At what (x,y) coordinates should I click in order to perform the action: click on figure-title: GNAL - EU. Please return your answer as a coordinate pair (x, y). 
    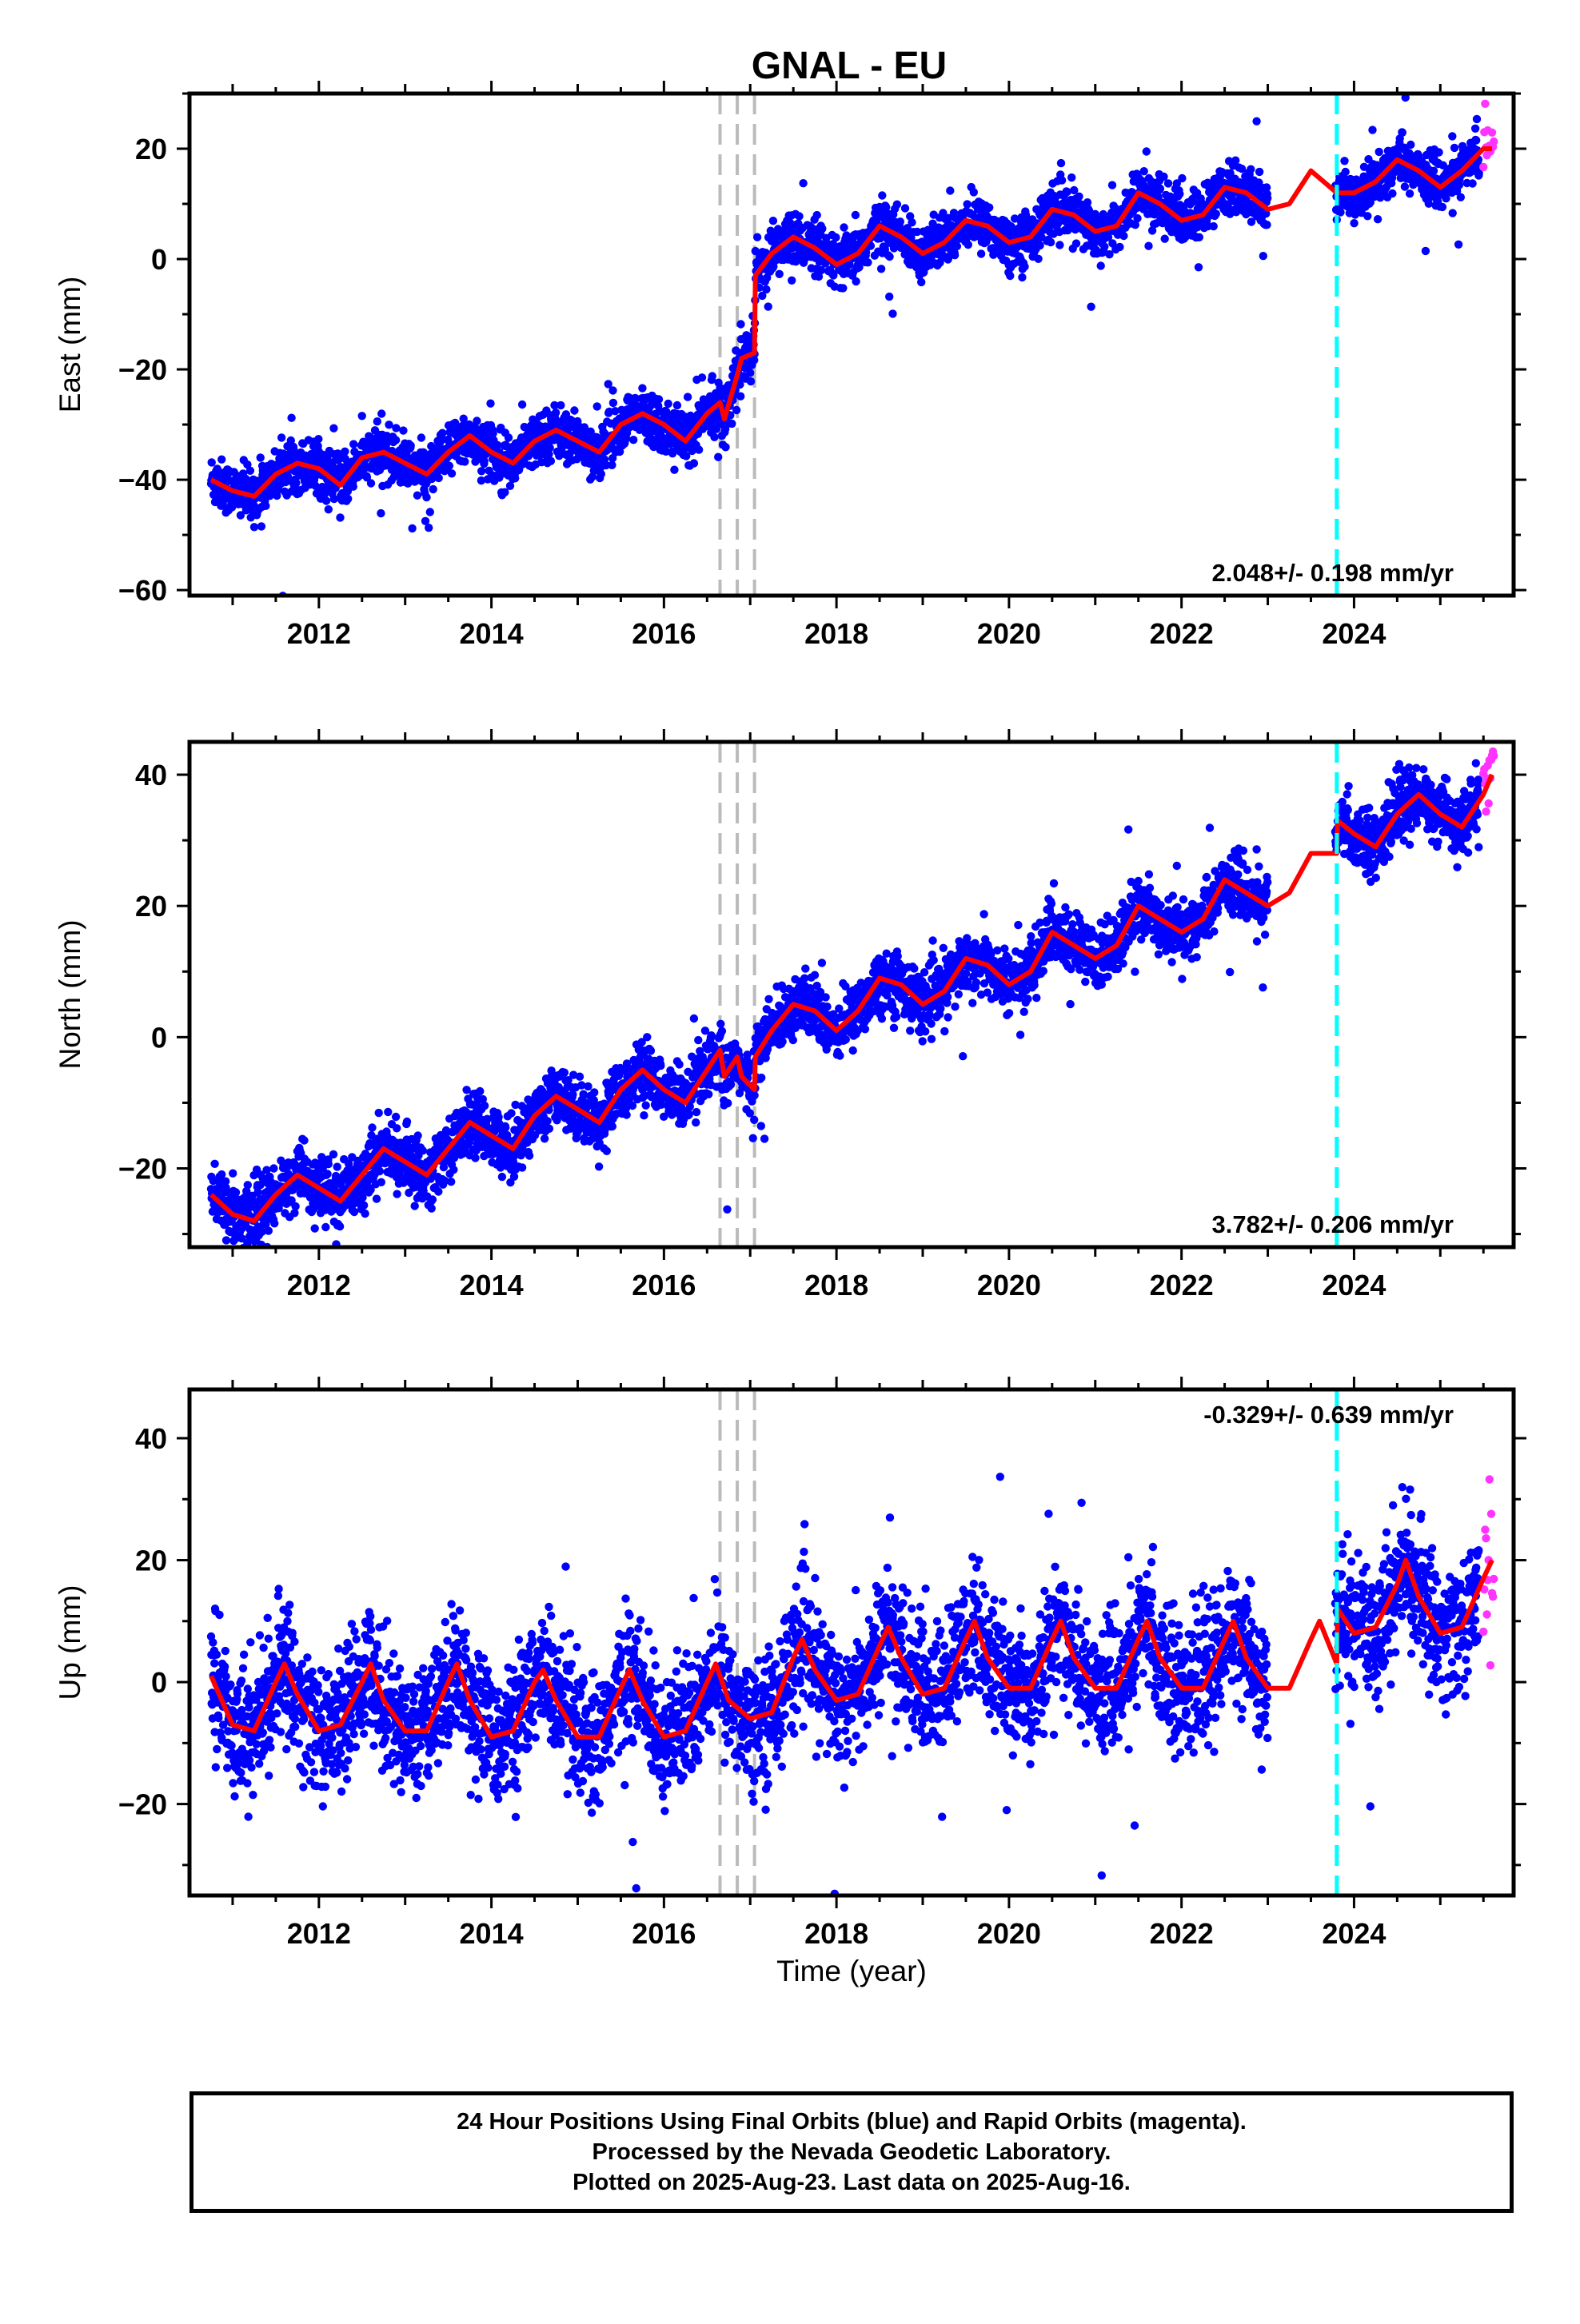
    Looking at the image, I should click on (850, 66).